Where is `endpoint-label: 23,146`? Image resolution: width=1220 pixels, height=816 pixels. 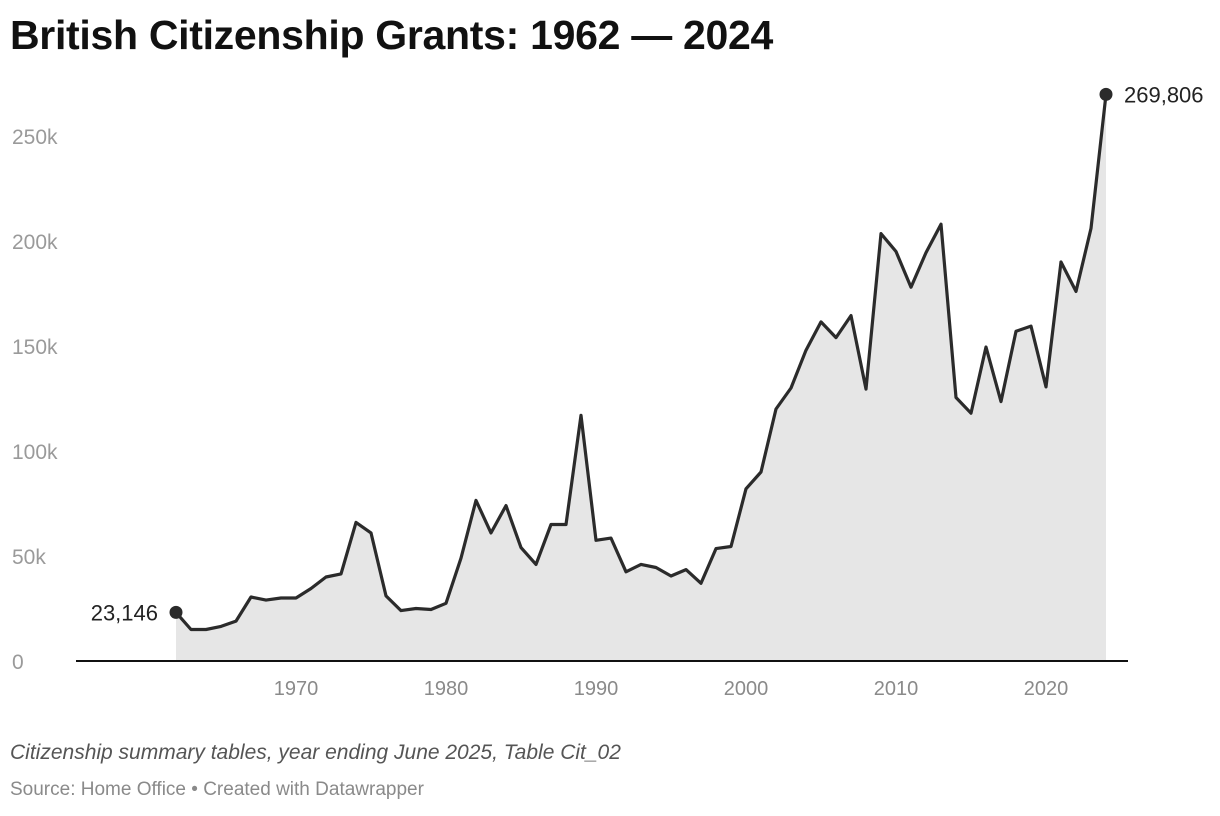 endpoint-label: 23,146 is located at coordinates (124, 612).